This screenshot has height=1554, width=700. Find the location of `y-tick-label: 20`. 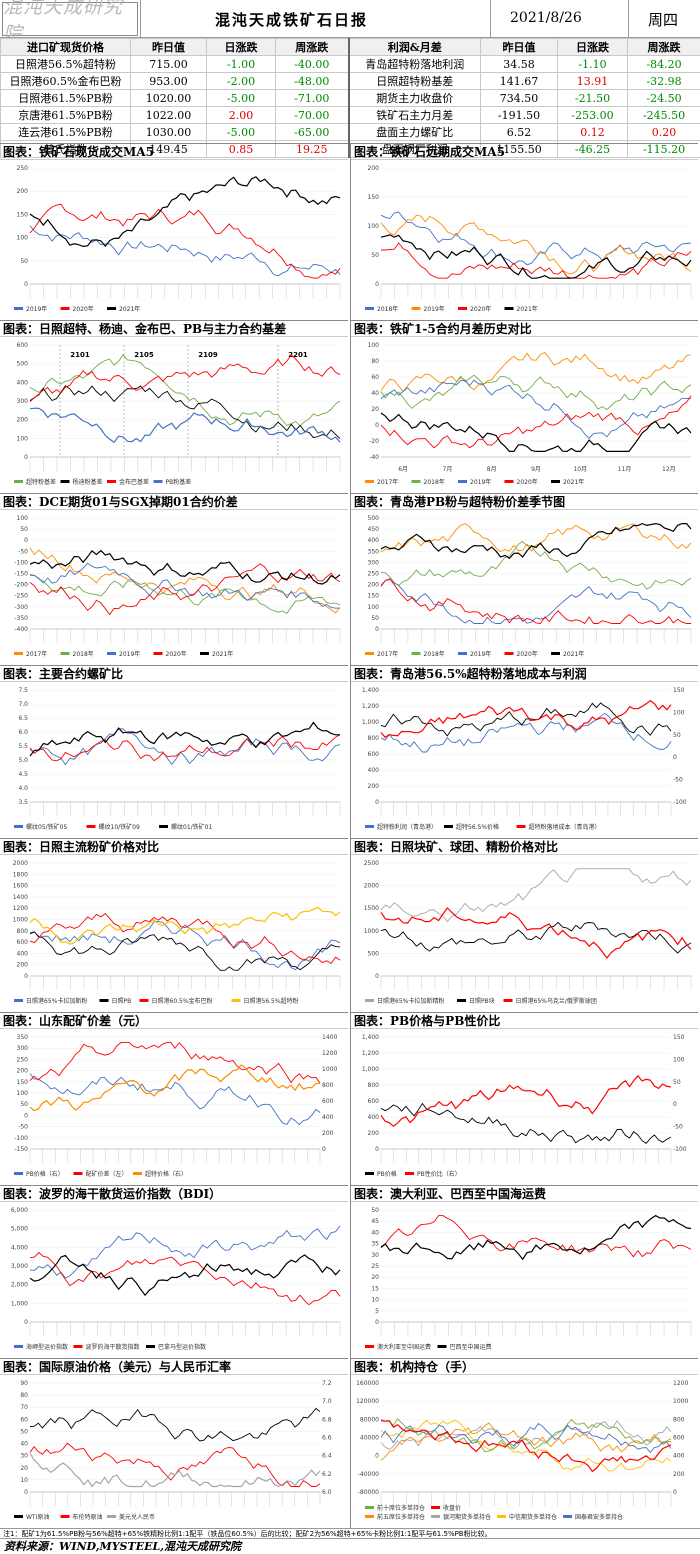

y-tick-label: 20 is located at coordinates (24, 1468).